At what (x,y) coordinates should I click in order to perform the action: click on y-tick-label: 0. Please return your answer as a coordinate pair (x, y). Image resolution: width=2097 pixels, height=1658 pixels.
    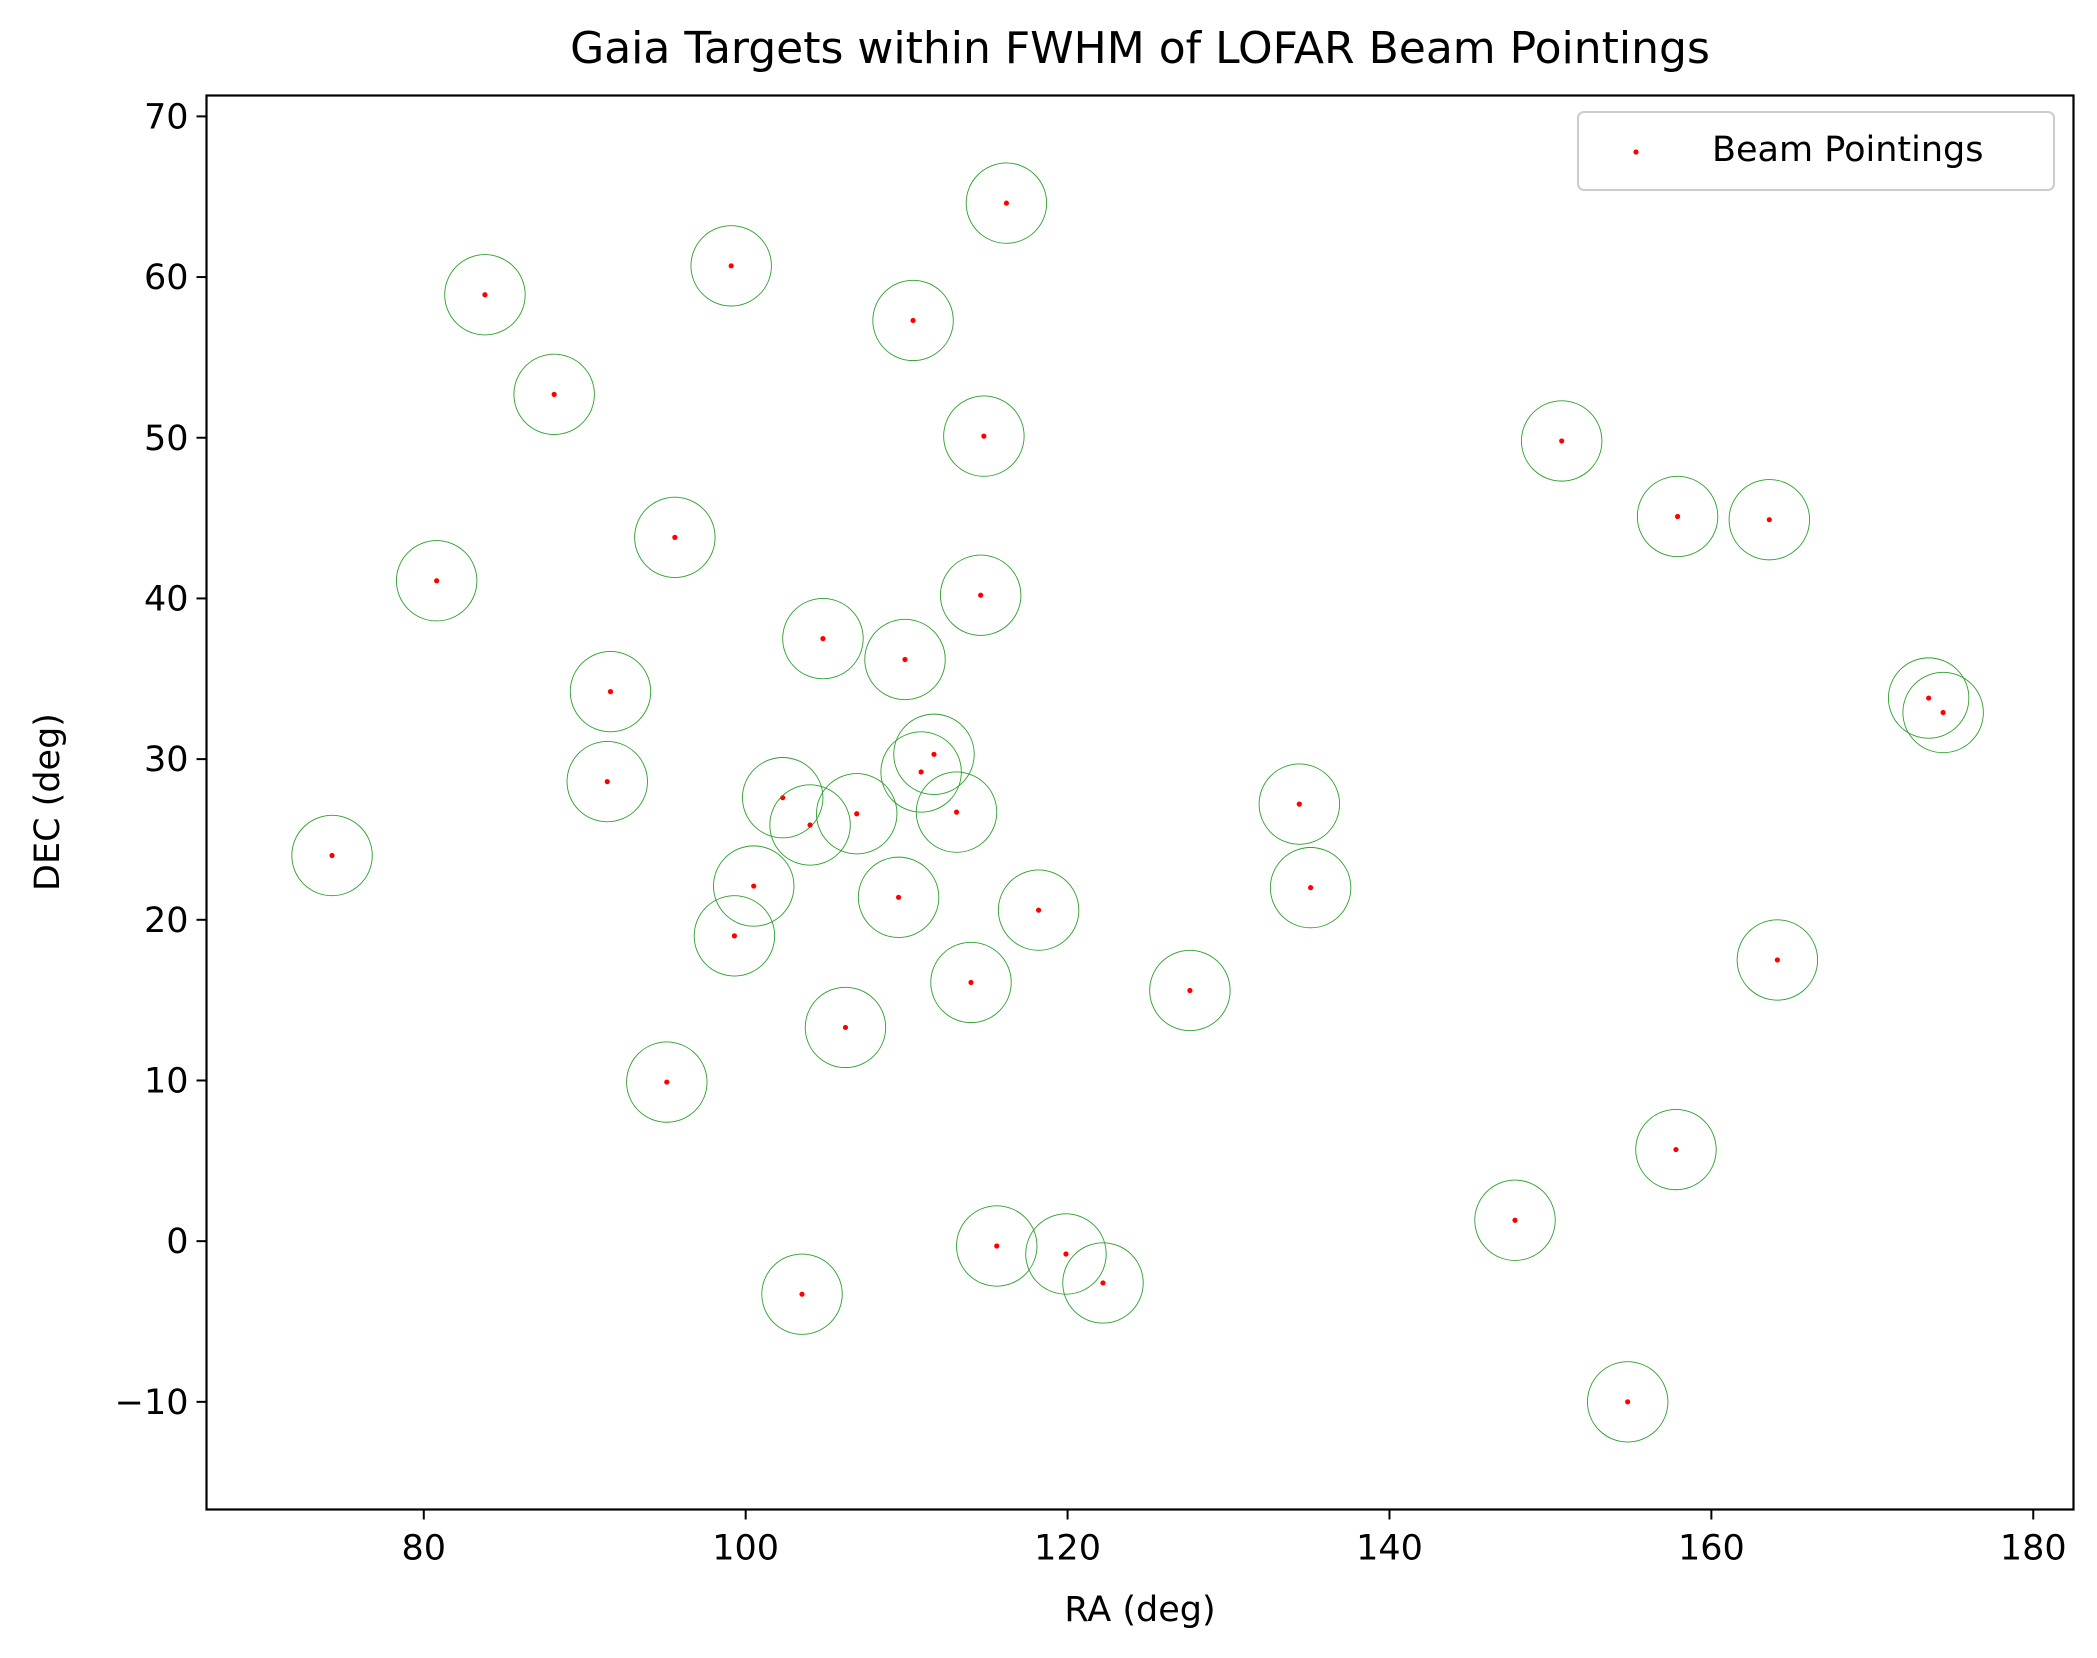
    Looking at the image, I should click on (177, 1242).